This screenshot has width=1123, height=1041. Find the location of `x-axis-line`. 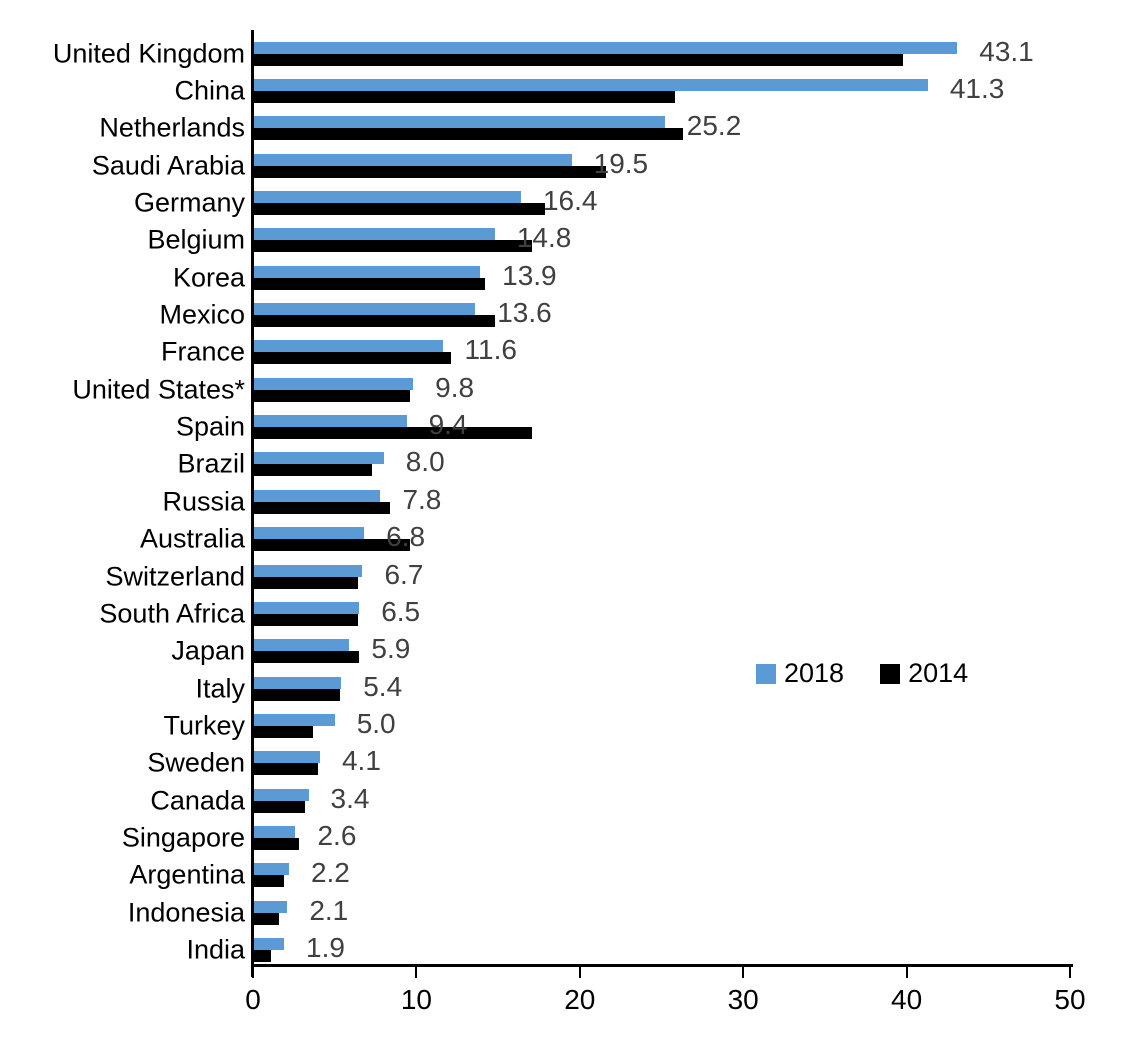

x-axis-line is located at coordinates (662, 965).